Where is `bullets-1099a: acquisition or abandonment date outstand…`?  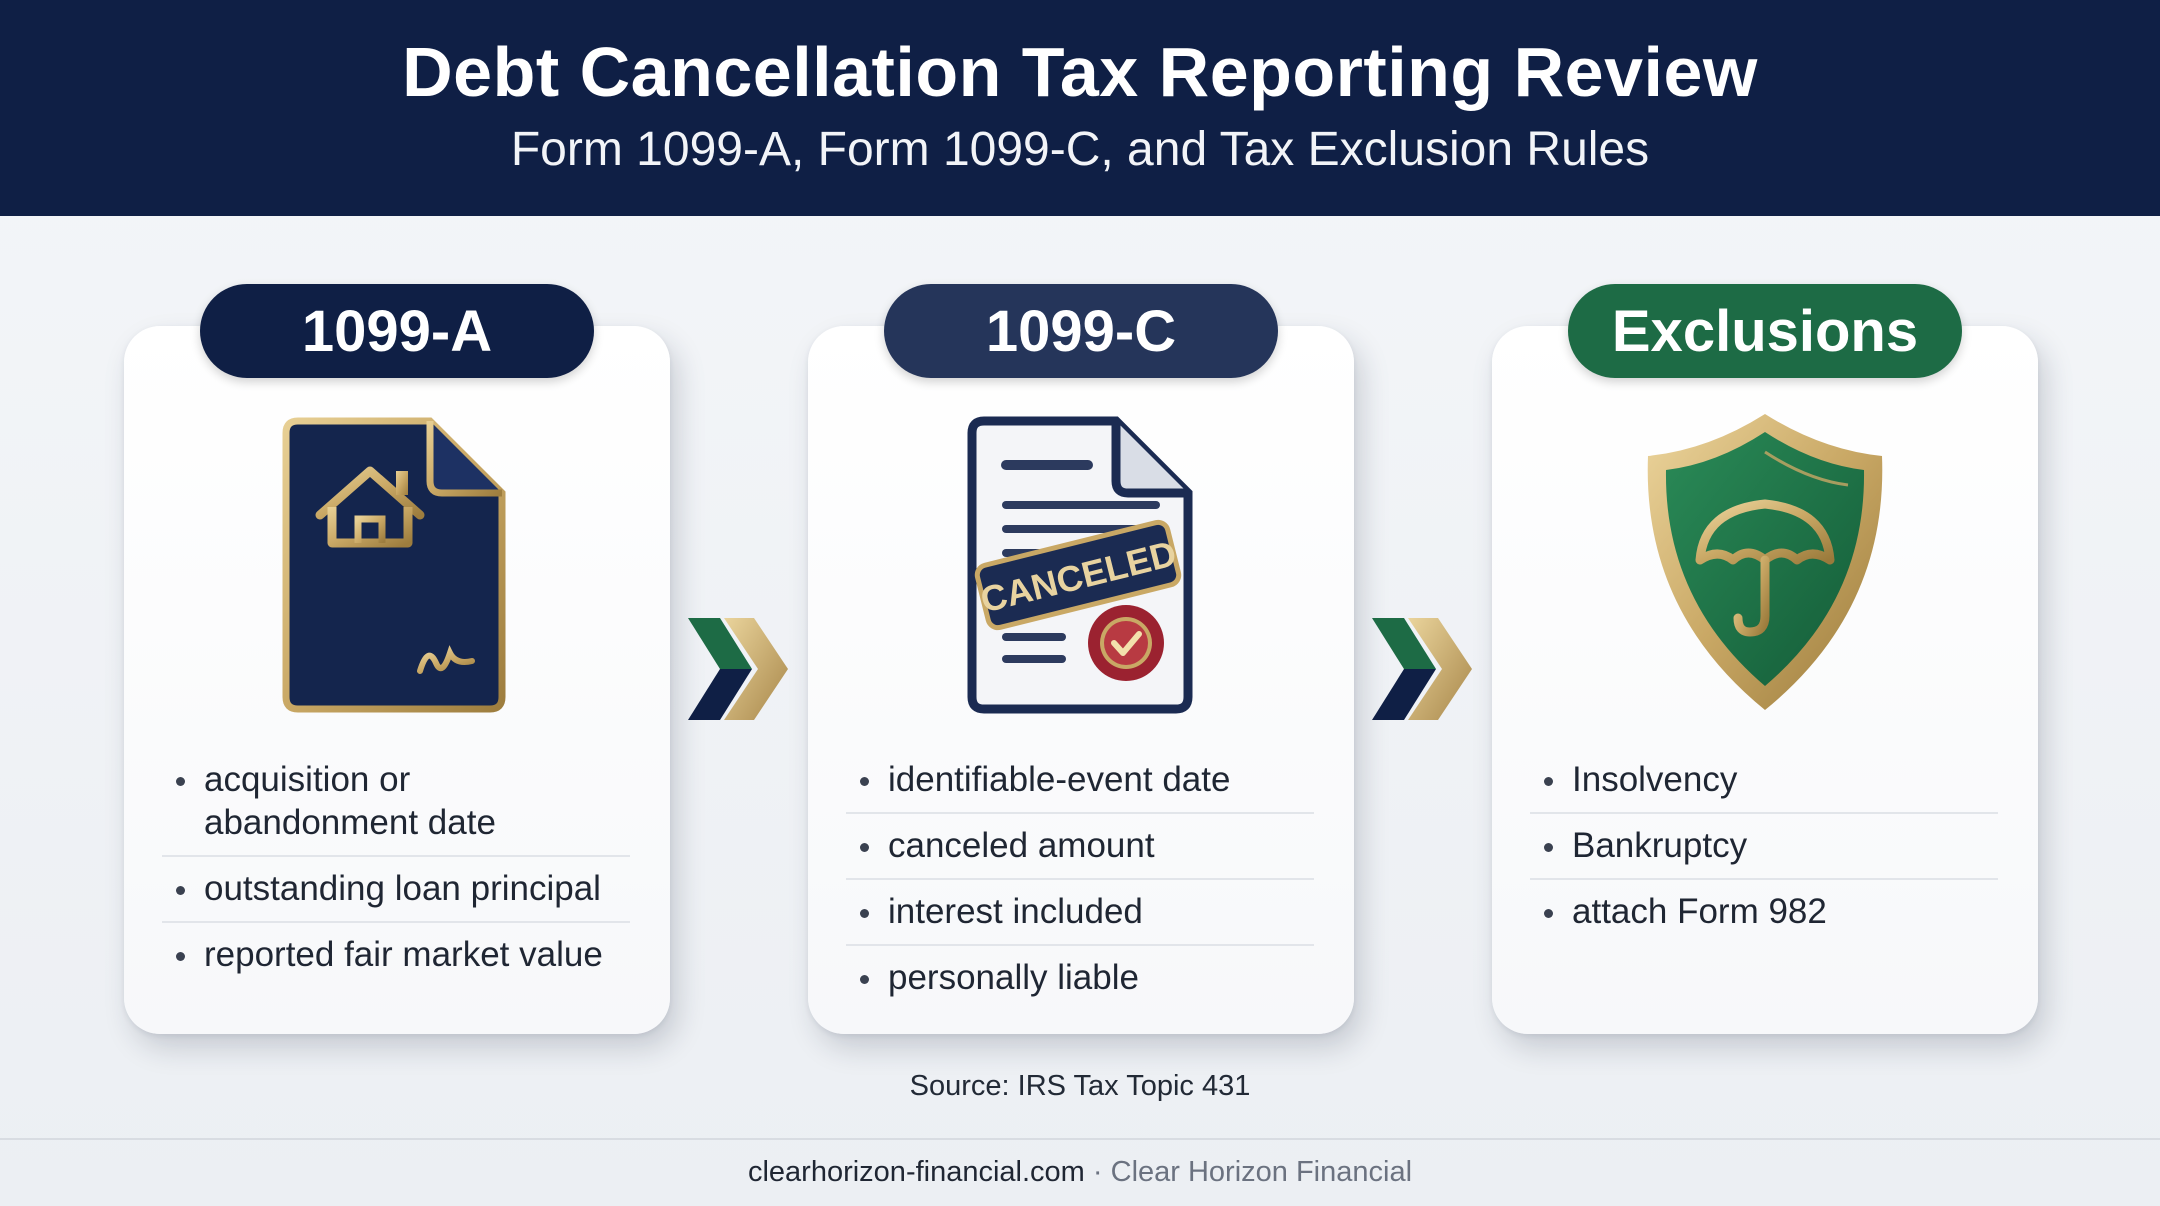
bullets-1099a: acquisition or abandonment date outstand… is located at coordinates (396, 867).